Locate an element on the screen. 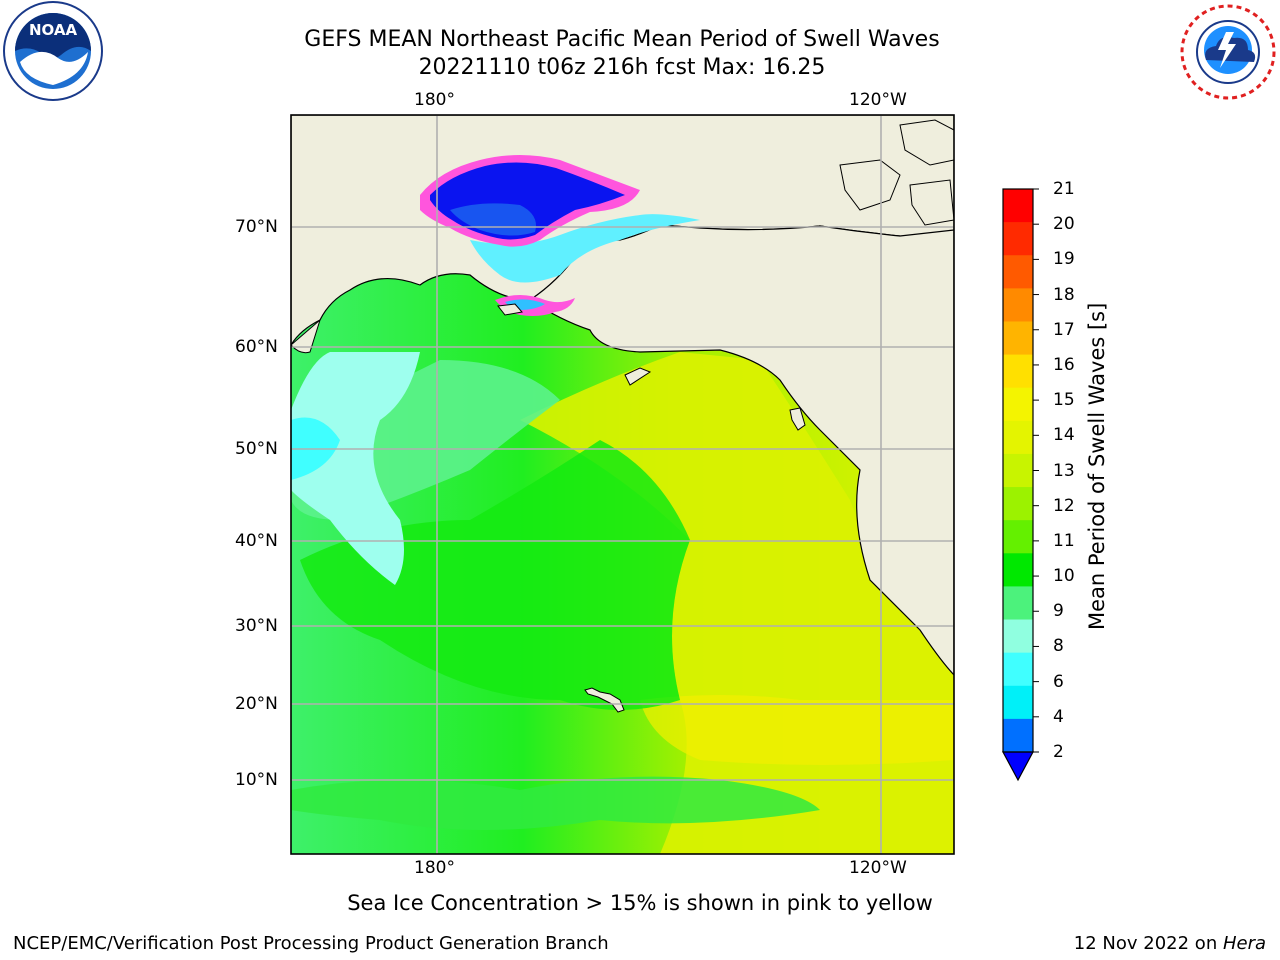 This screenshot has height=960, width=1280. lat-tick-20n: 20°N is located at coordinates (256, 704).